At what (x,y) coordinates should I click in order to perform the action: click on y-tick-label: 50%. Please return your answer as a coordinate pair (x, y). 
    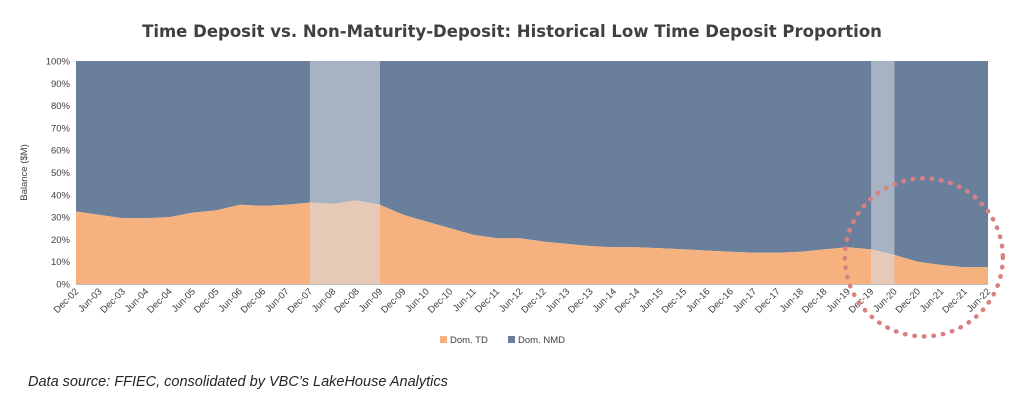
    Looking at the image, I should click on (61, 173).